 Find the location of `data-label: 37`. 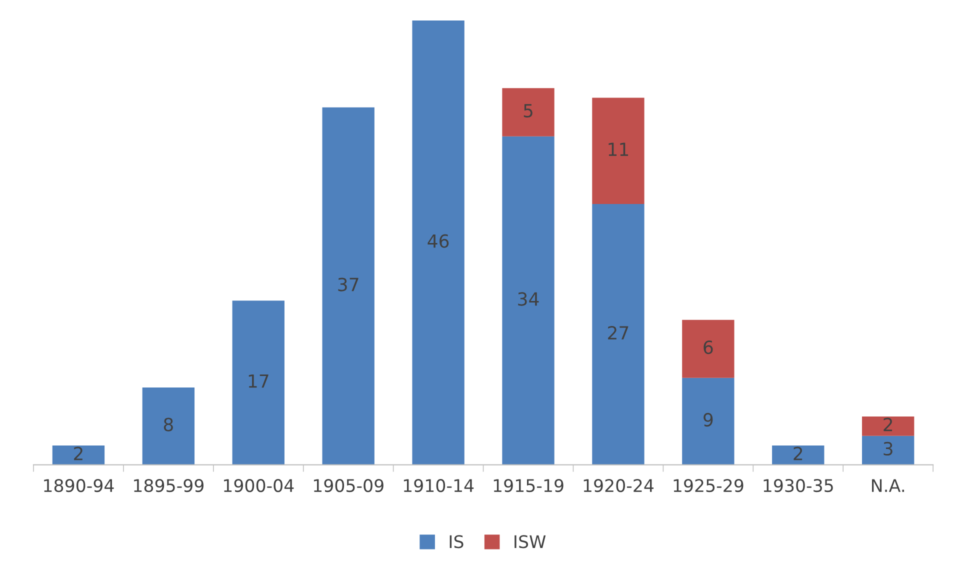

data-label: 37 is located at coordinates (348, 285).